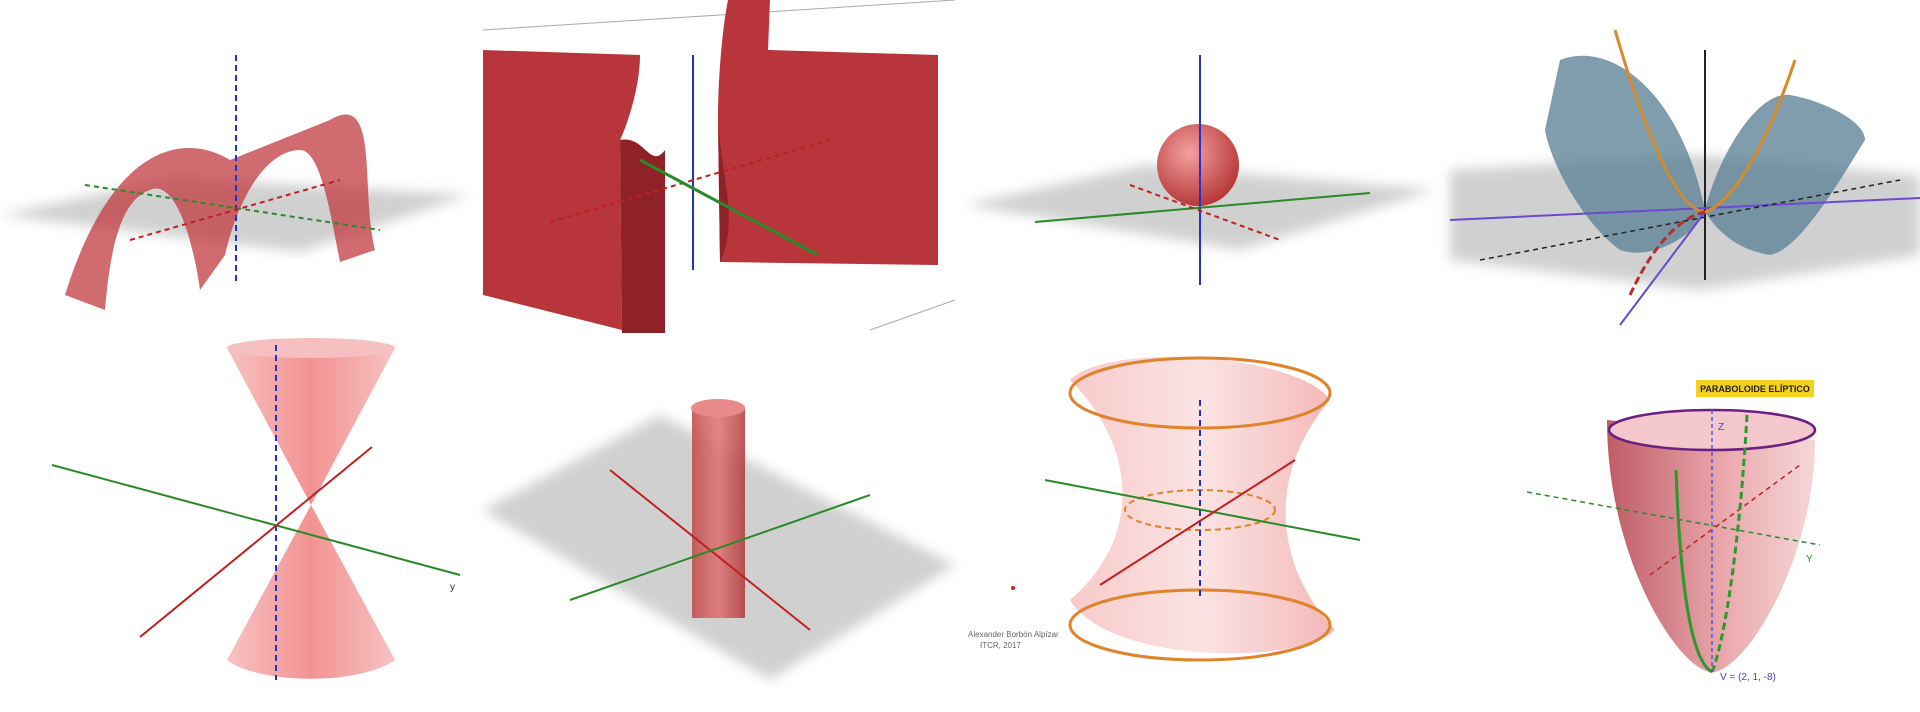 The image size is (1920, 712). Describe the element at coordinates (1200, 170) in the screenshot. I see `panel-sphere` at that location.